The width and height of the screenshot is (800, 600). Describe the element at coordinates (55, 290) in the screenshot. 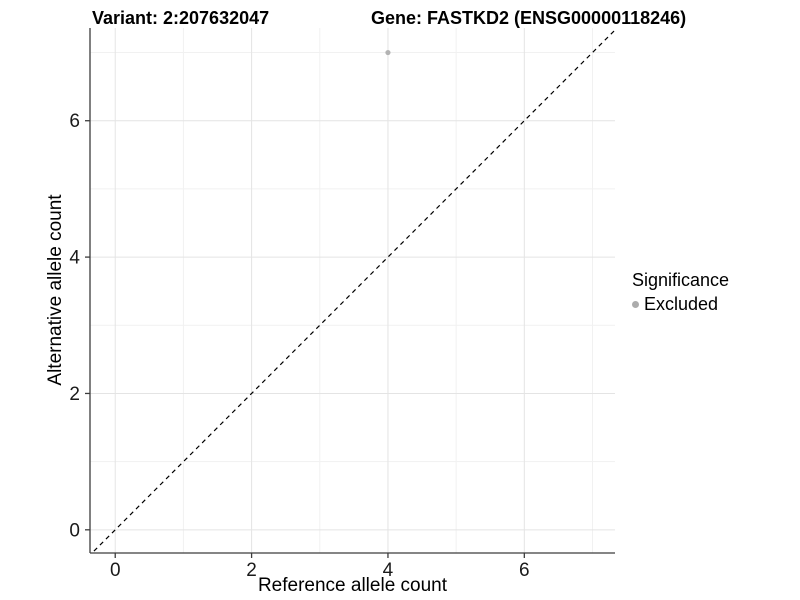

I see `y-axis-title: Alternative allele count` at that location.